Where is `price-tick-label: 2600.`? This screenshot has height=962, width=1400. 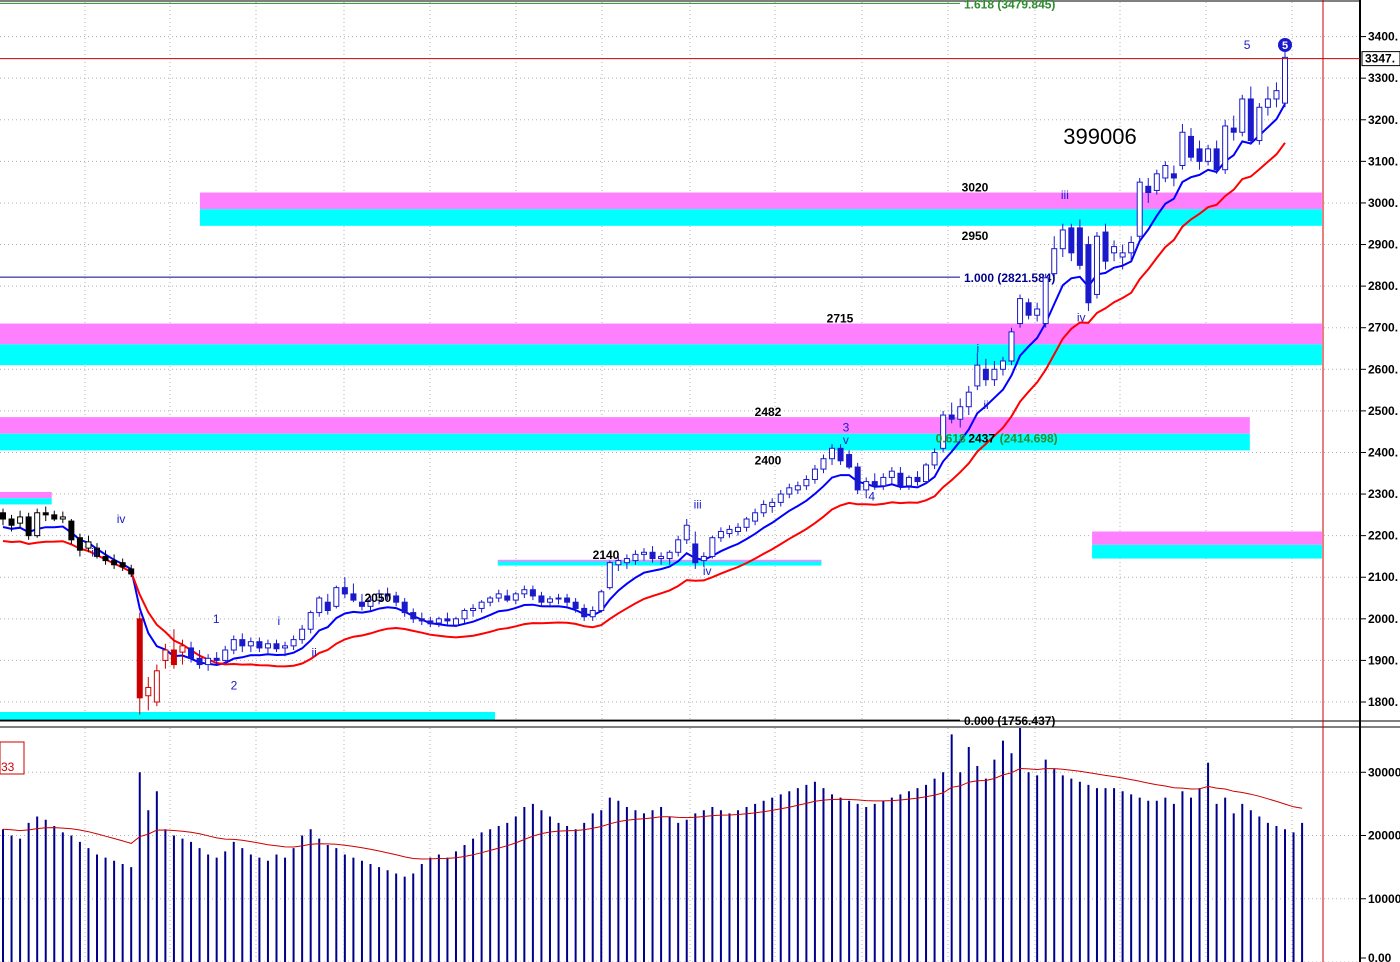 price-tick-label: 2600. is located at coordinates (1383, 369).